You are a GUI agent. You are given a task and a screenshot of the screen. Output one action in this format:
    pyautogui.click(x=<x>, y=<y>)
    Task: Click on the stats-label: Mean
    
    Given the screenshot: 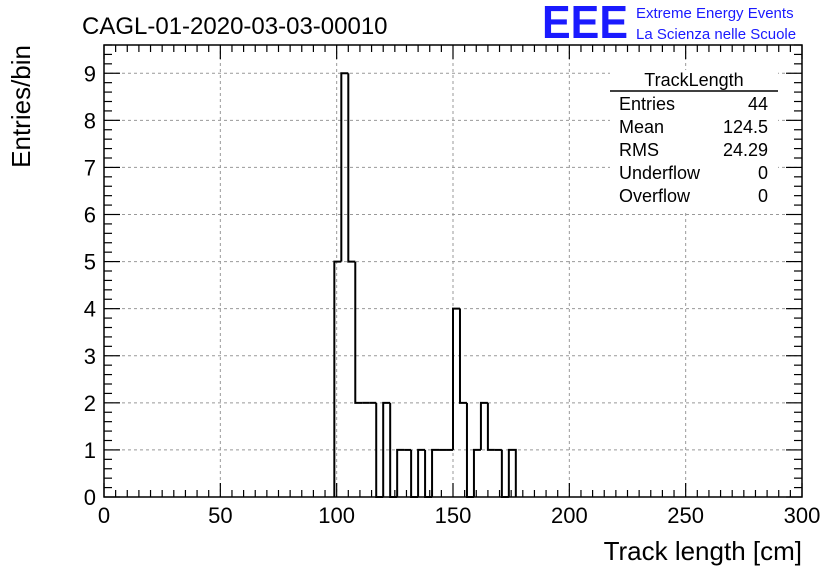 What is the action you would take?
    pyautogui.click(x=641, y=127)
    